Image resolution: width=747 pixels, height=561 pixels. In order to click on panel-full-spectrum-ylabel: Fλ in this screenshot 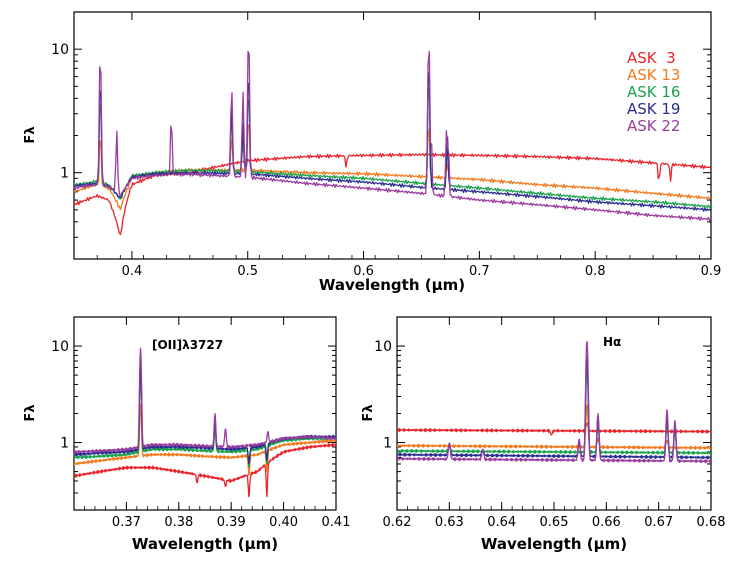, I will do `click(30, 134)`.